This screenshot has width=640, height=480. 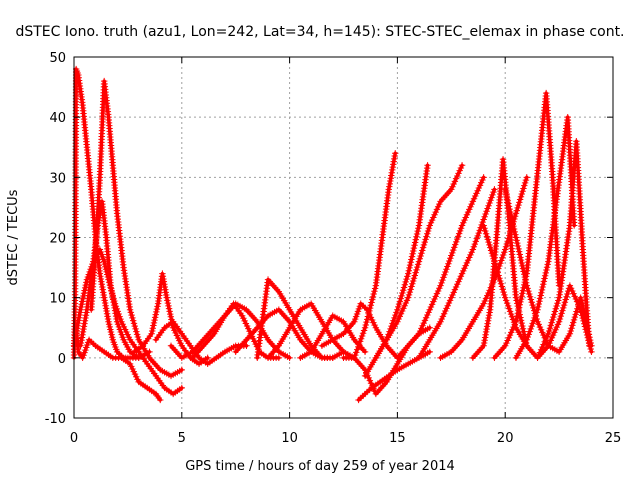 What do you see at coordinates (62, 359) in the screenshot?
I see `y-tick-label: 0` at bounding box center [62, 359].